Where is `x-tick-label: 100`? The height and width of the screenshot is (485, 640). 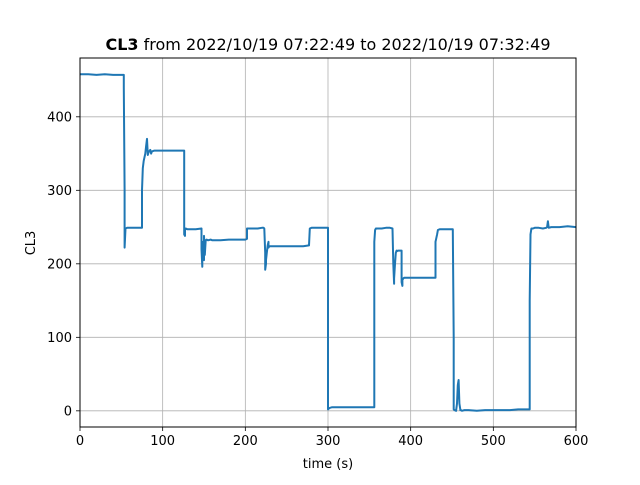
x-tick-label: 100 is located at coordinates (162, 441).